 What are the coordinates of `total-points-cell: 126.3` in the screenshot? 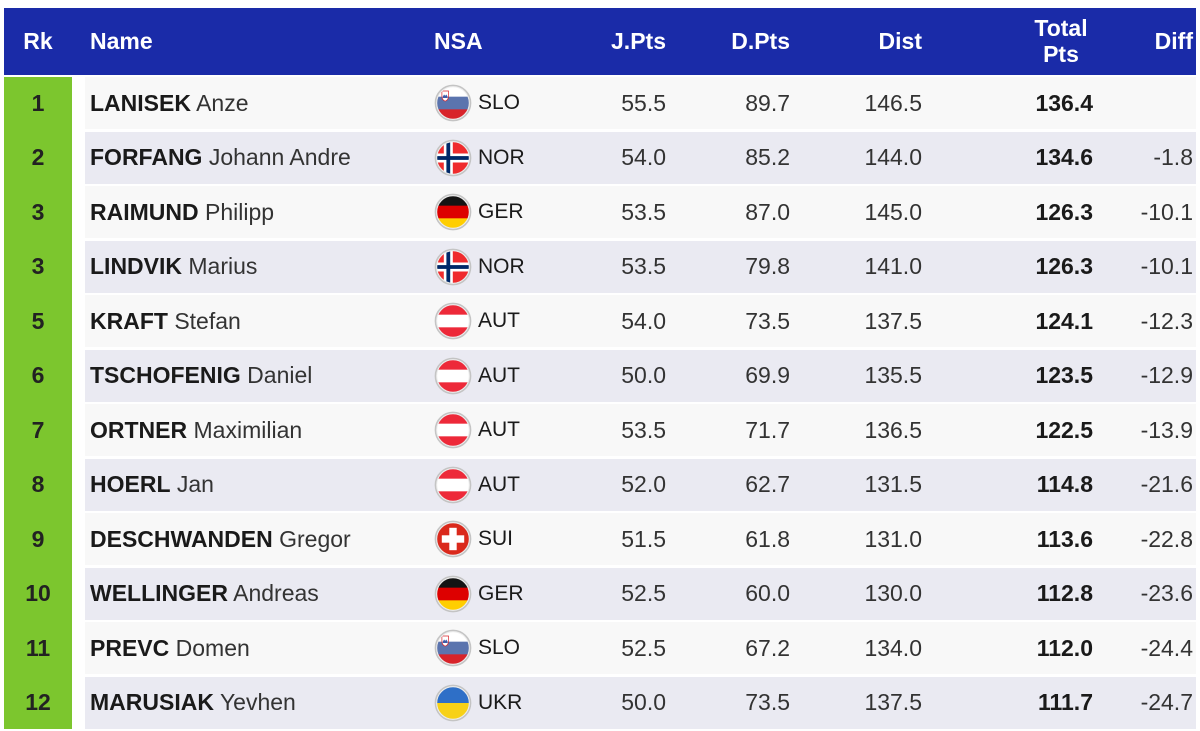 It's located at (1064, 266).